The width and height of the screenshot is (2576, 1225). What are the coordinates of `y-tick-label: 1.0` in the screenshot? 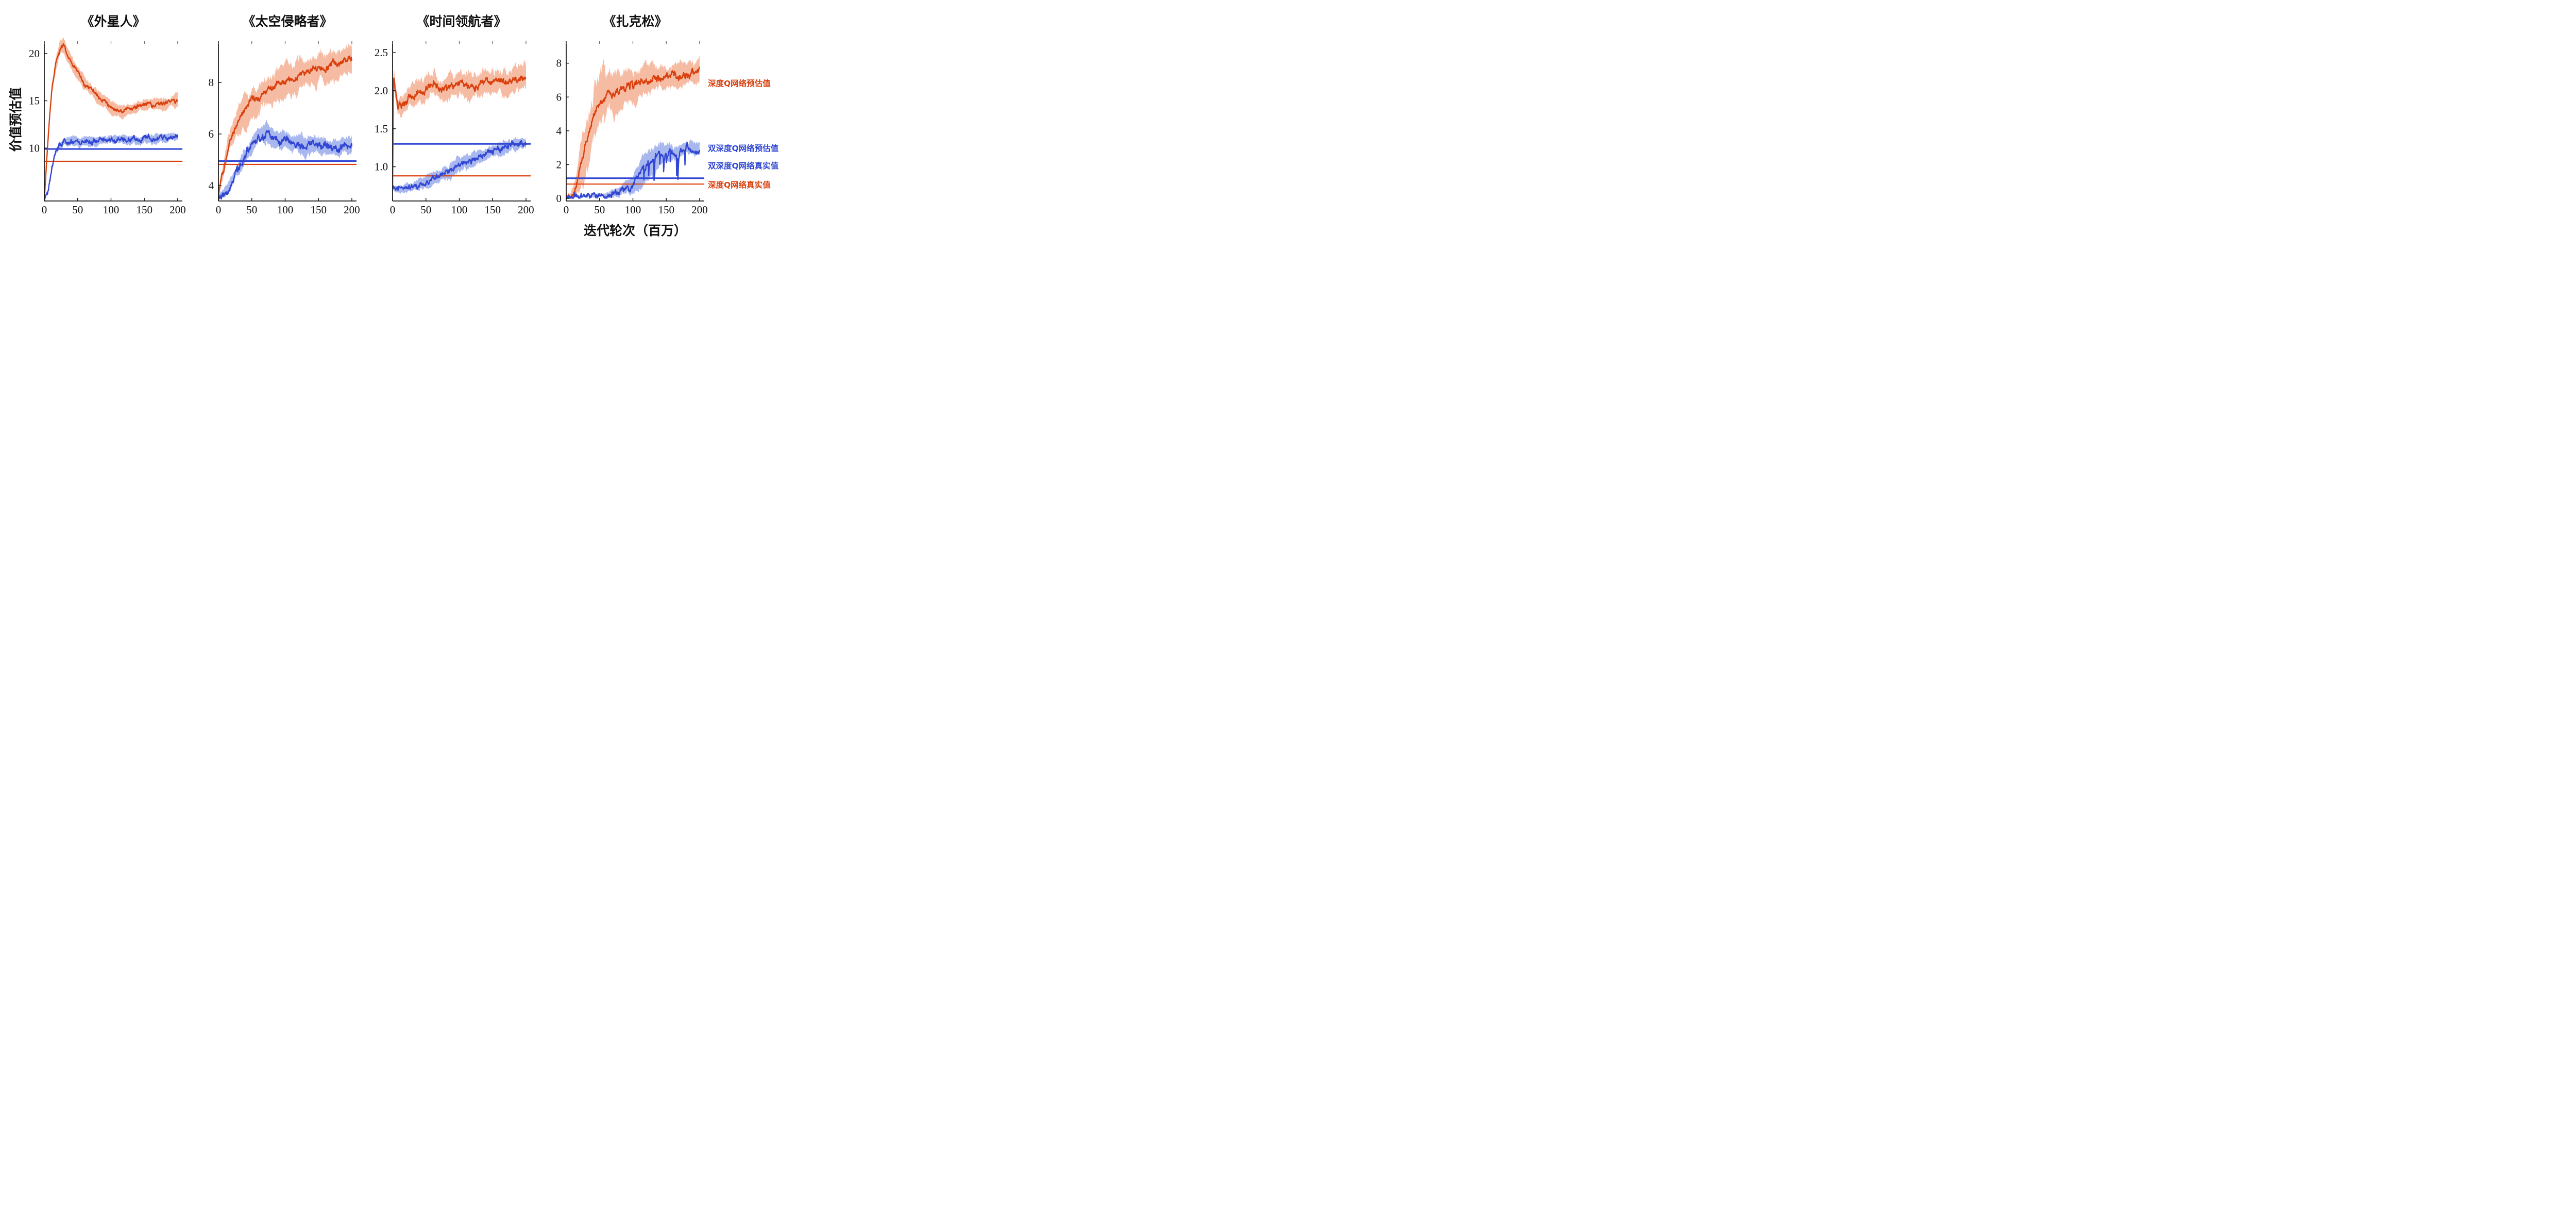 It's located at (381, 167).